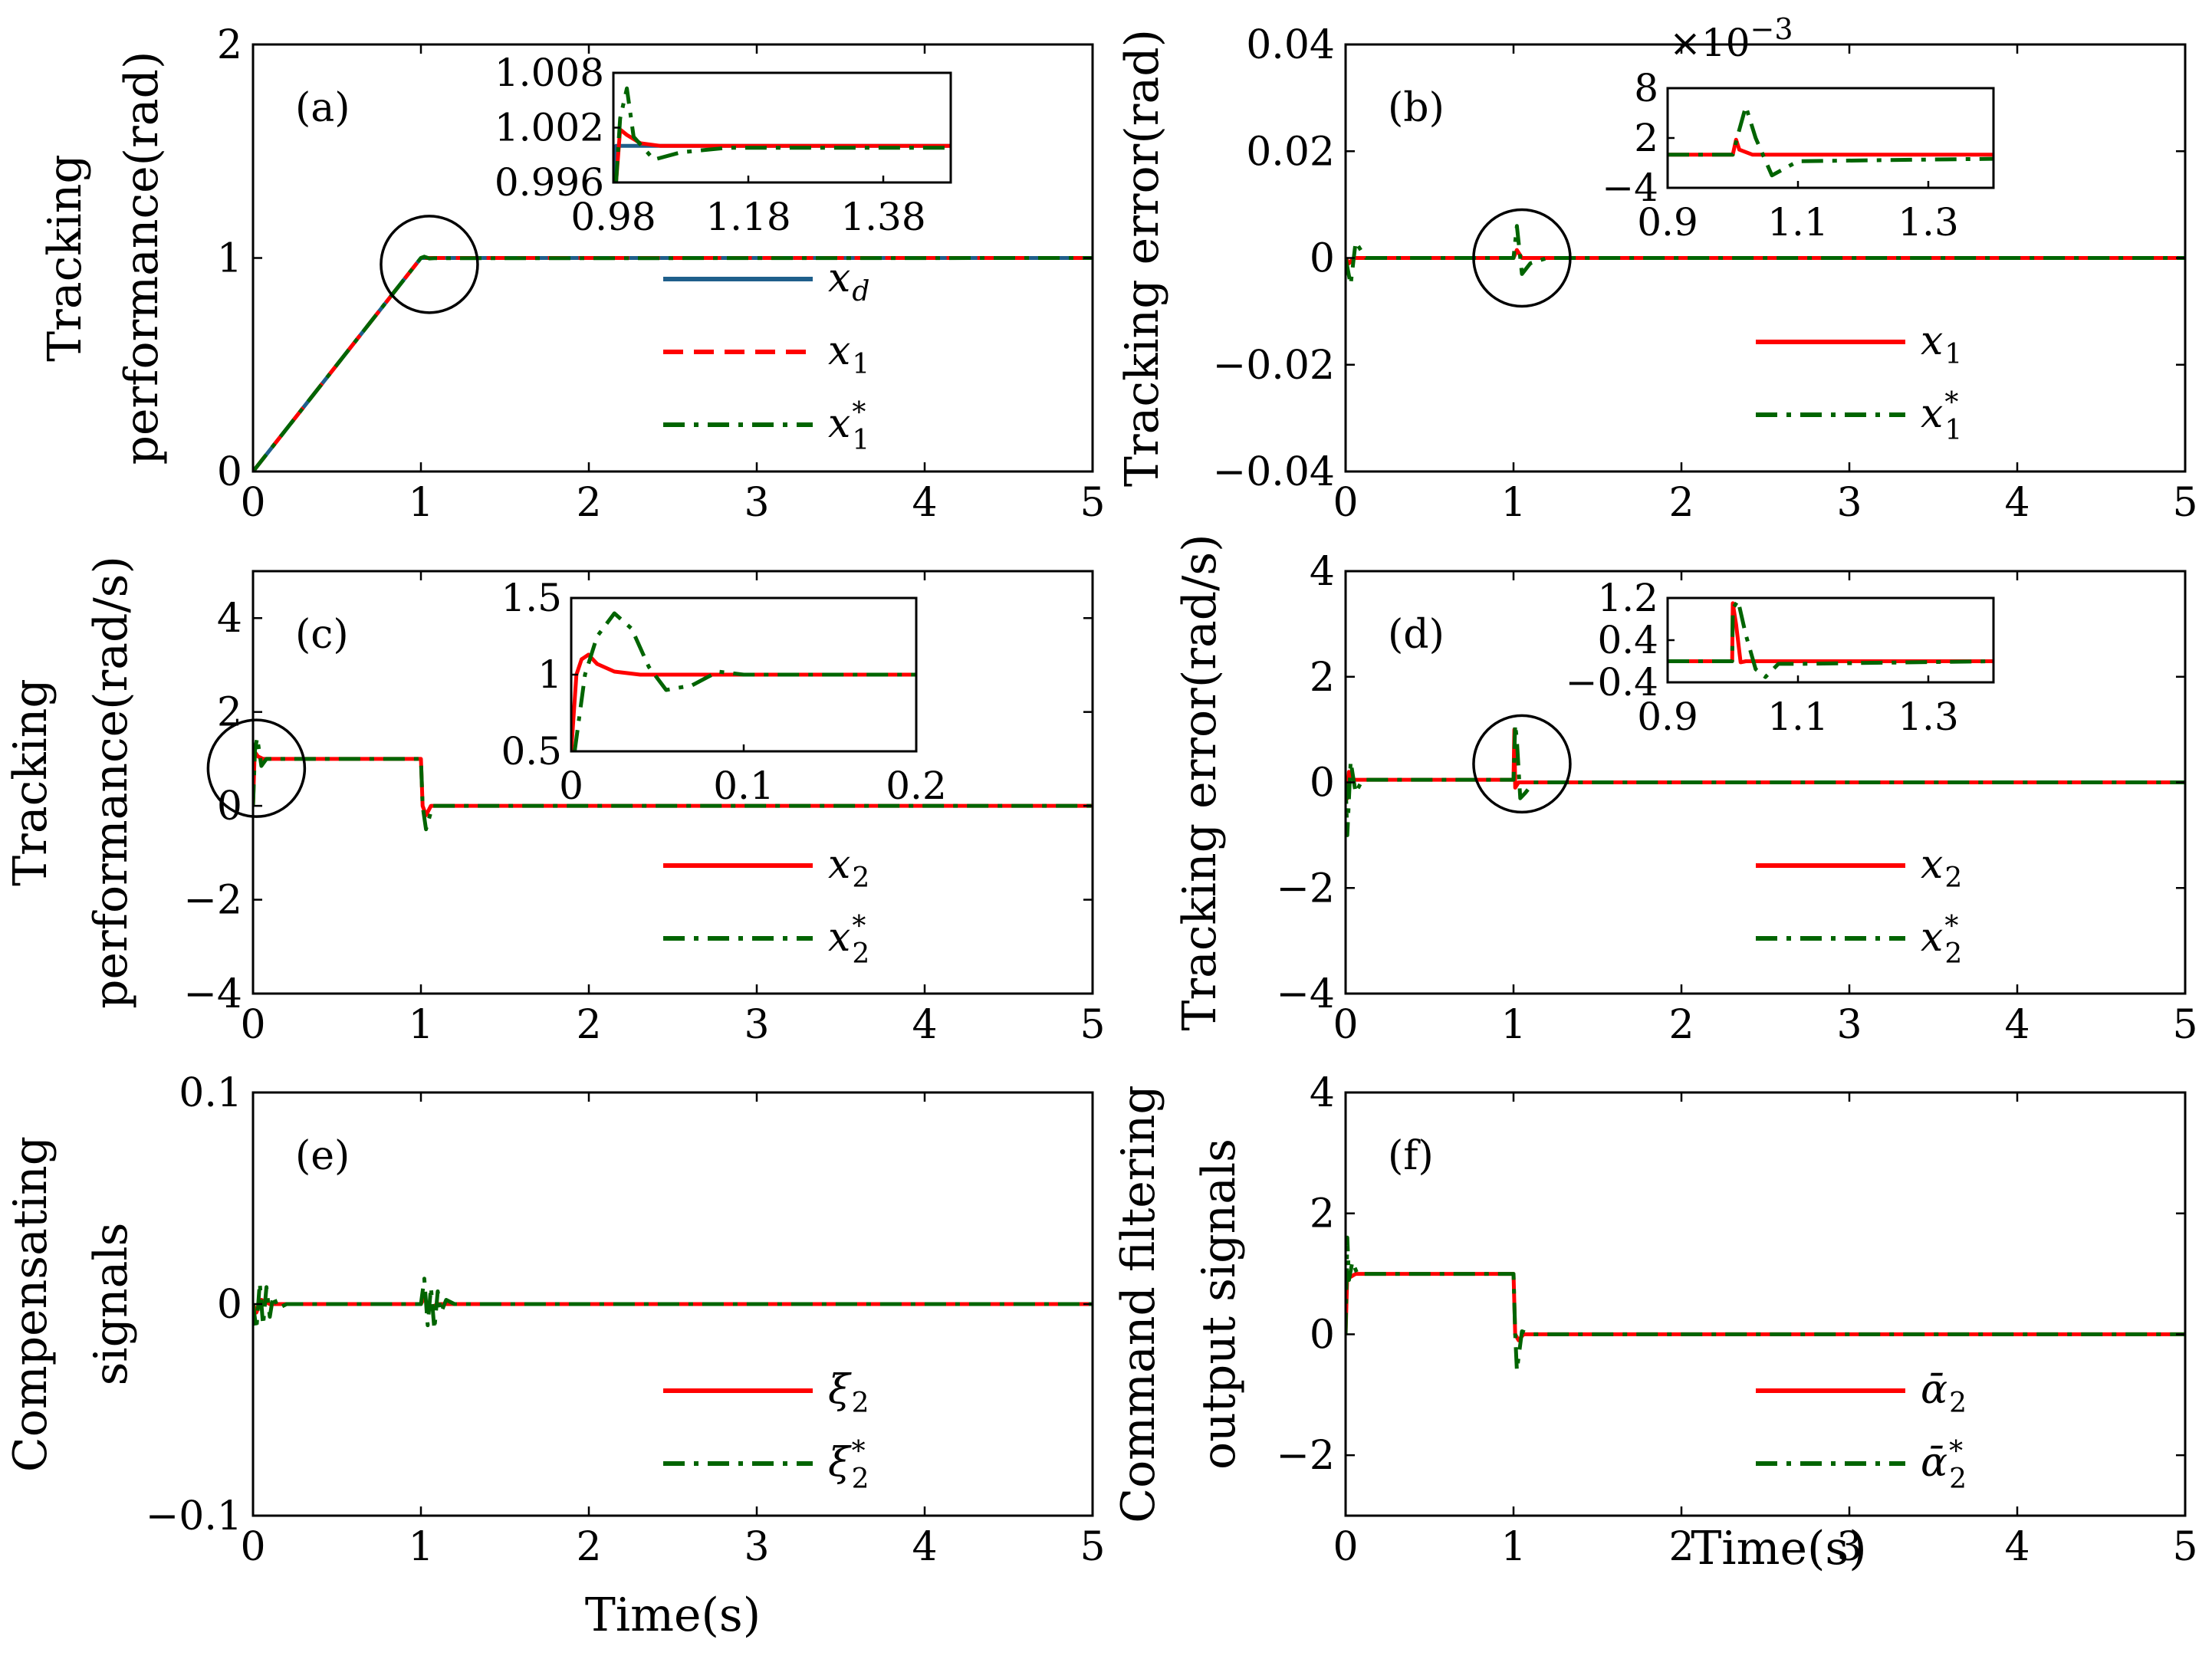 Image resolution: width=2212 pixels, height=1669 pixels. I want to click on legend-label-0: ξ2, so click(848, 1393).